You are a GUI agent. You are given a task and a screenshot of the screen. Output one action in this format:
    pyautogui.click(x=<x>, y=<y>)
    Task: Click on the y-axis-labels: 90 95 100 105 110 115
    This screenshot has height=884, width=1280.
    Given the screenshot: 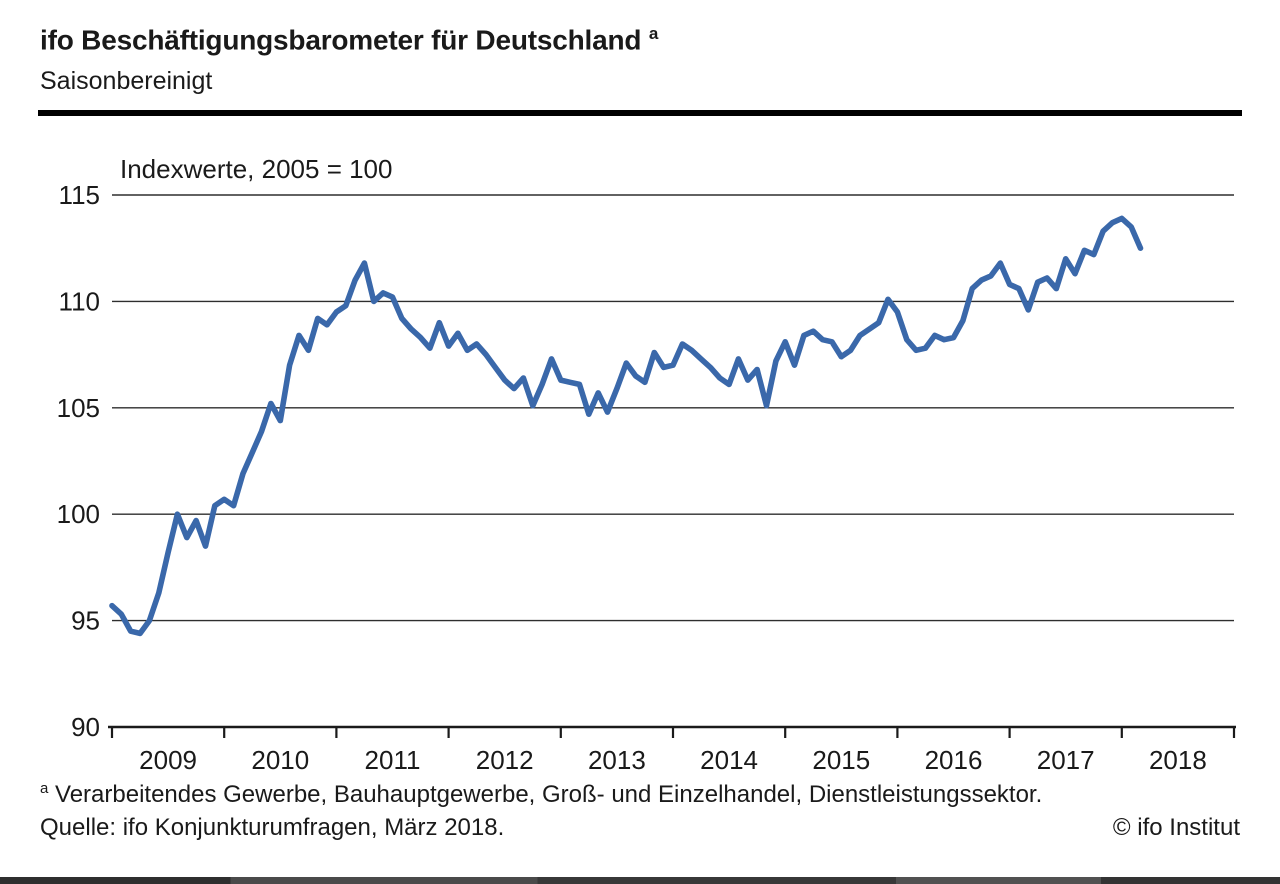 What is the action you would take?
    pyautogui.click(x=78, y=461)
    